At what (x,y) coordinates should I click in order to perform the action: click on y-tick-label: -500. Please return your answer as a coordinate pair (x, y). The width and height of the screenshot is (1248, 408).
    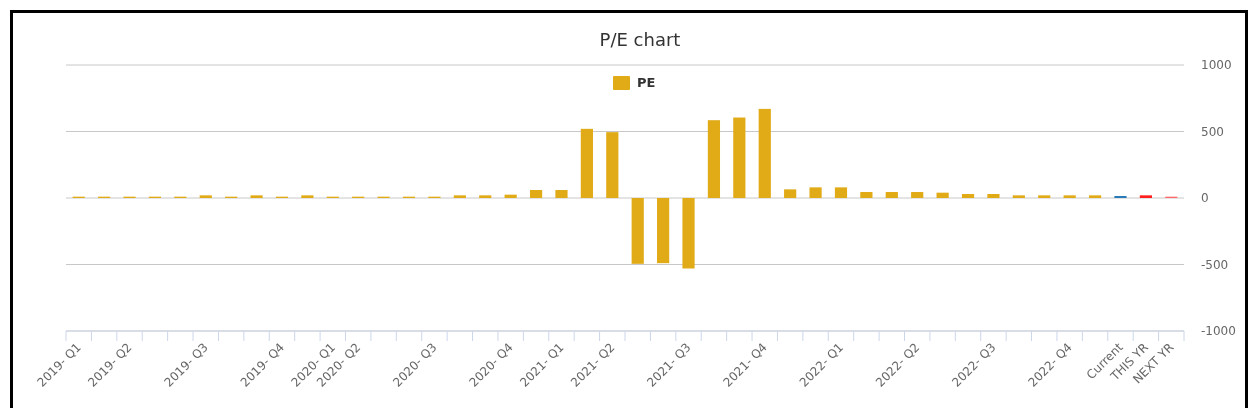
    Looking at the image, I should click on (1215, 264).